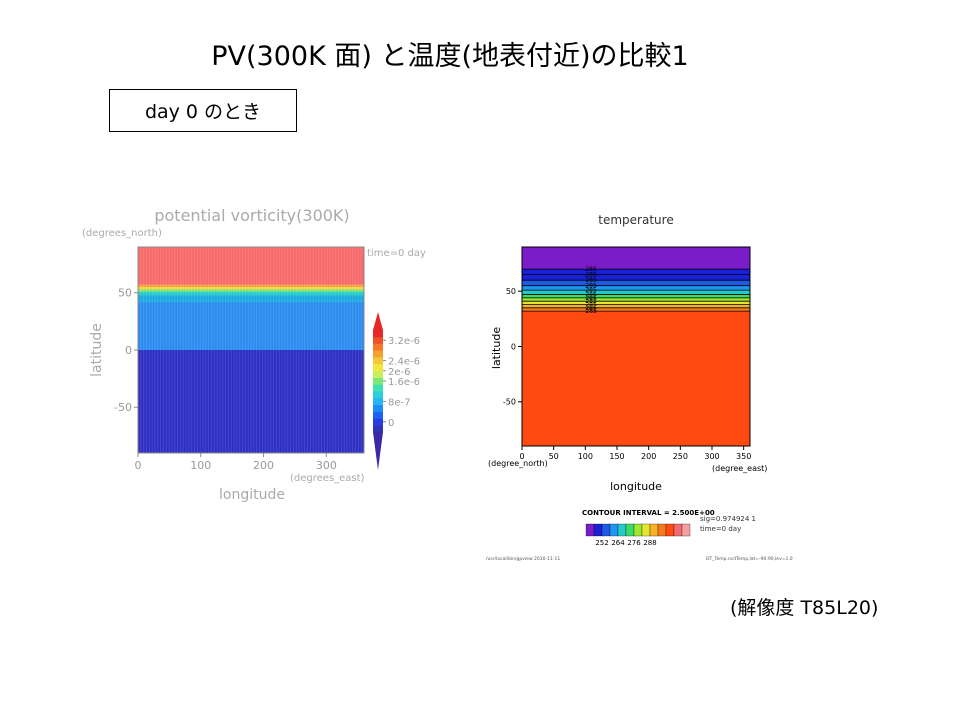  What do you see at coordinates (128, 350) in the screenshot?
I see `pv-y-tick-label: 0` at bounding box center [128, 350].